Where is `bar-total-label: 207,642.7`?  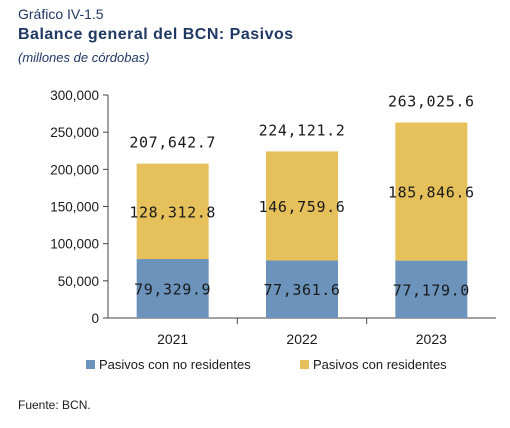 bar-total-label: 207,642.7 is located at coordinates (172, 143).